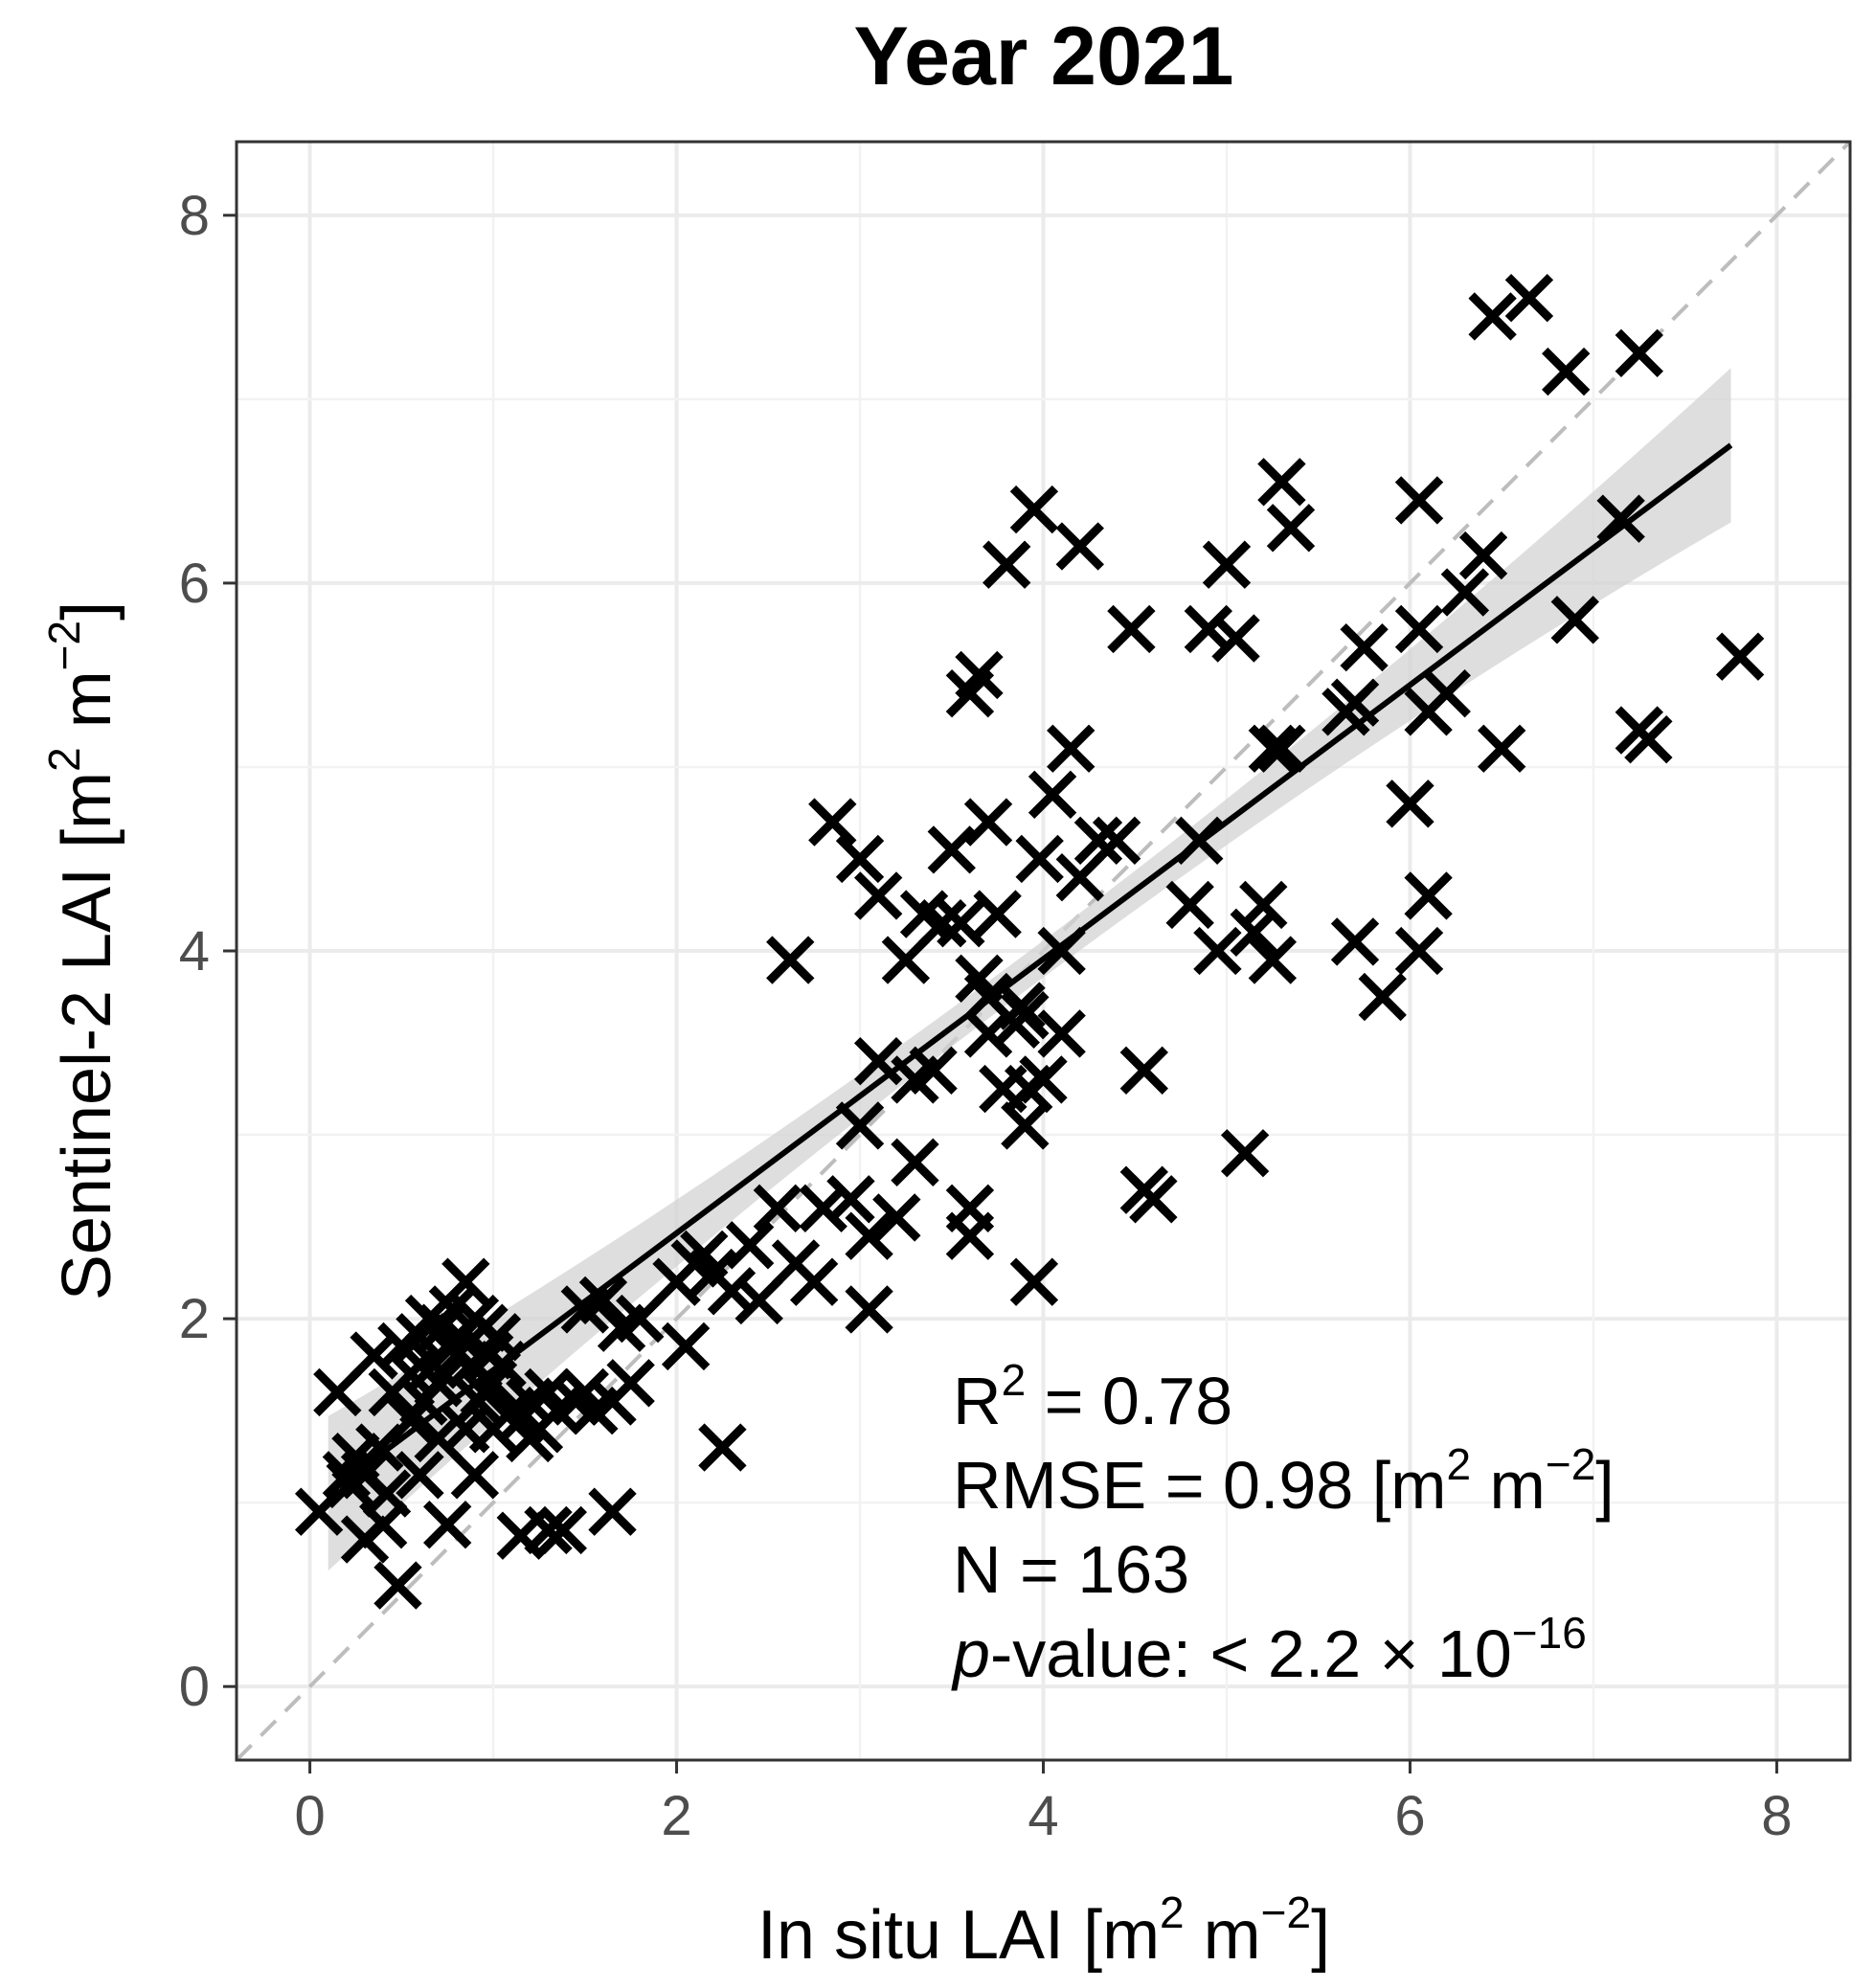 Image resolution: width=1875 pixels, height=1988 pixels. I want to click on y-tick-label: 2, so click(195, 1319).